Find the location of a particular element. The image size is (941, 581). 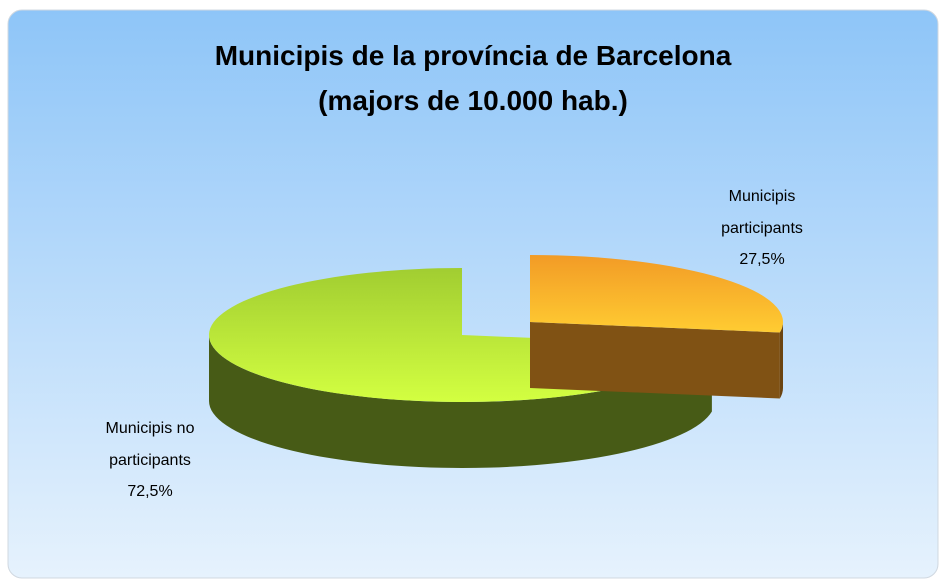

slice-value-label: 72,5% is located at coordinates (150, 491).